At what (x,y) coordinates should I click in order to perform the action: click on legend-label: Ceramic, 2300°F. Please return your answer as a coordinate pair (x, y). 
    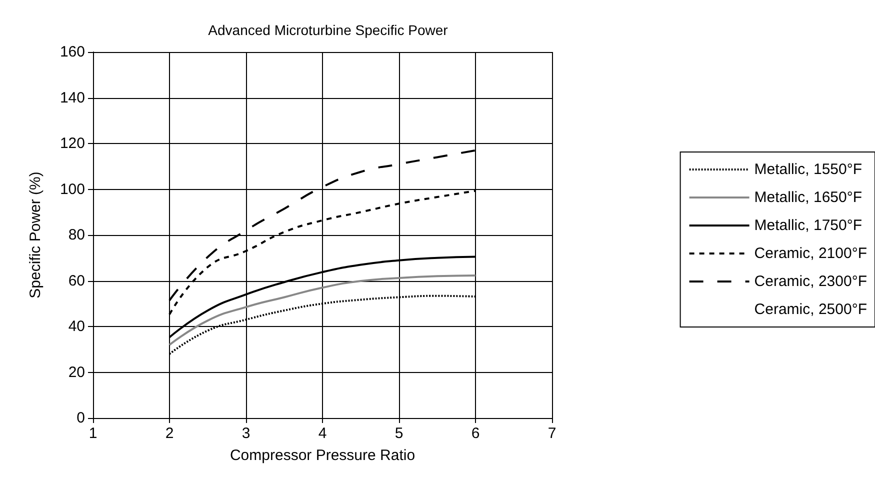
    Looking at the image, I should click on (811, 281).